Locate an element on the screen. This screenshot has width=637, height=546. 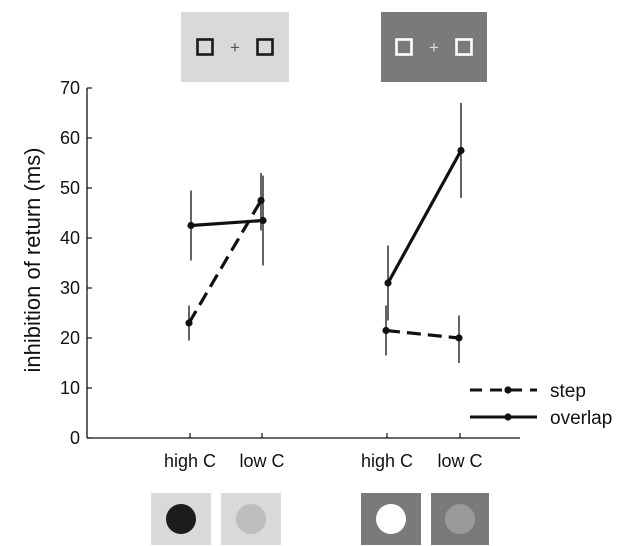
y-tick-label: 70 is located at coordinates (70, 88).